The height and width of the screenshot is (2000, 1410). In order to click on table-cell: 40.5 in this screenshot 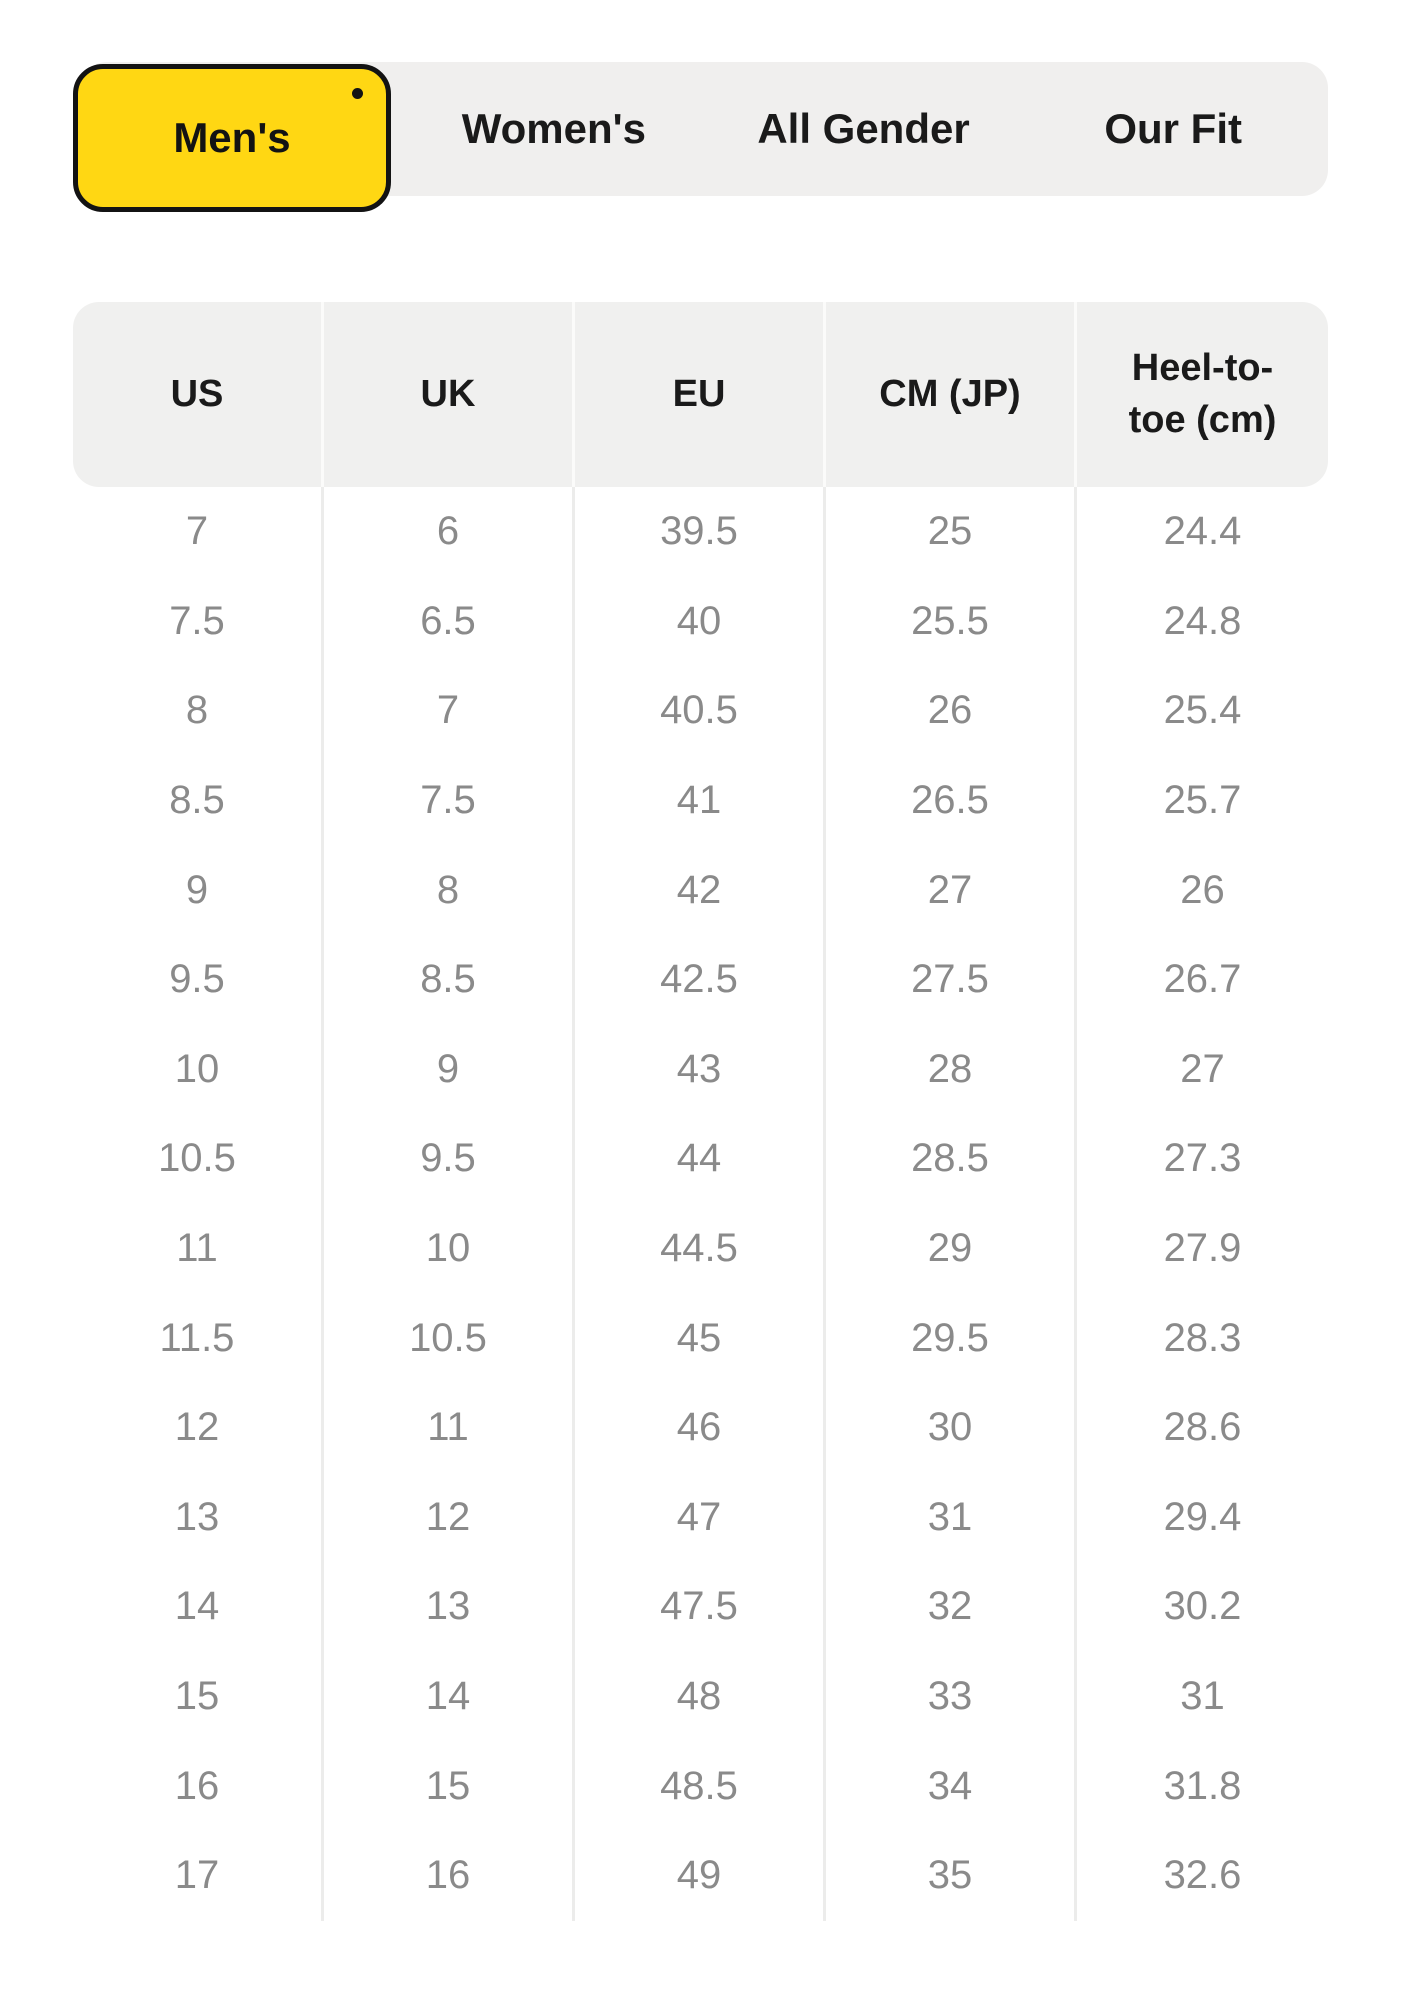, I will do `click(700, 711)`.